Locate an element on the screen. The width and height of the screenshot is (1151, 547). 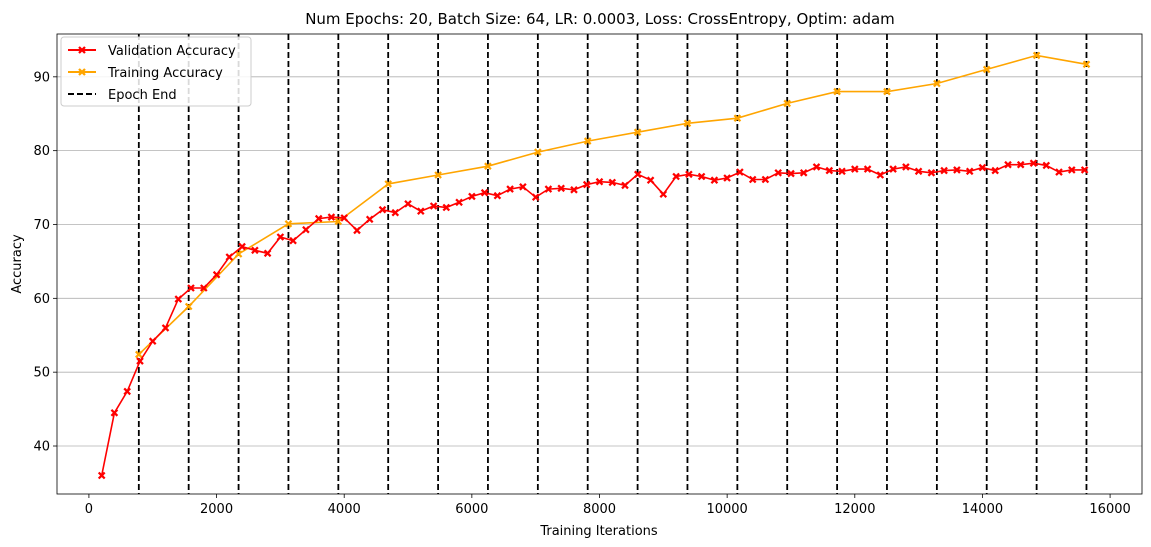
legend-box is located at coordinates (156, 71).